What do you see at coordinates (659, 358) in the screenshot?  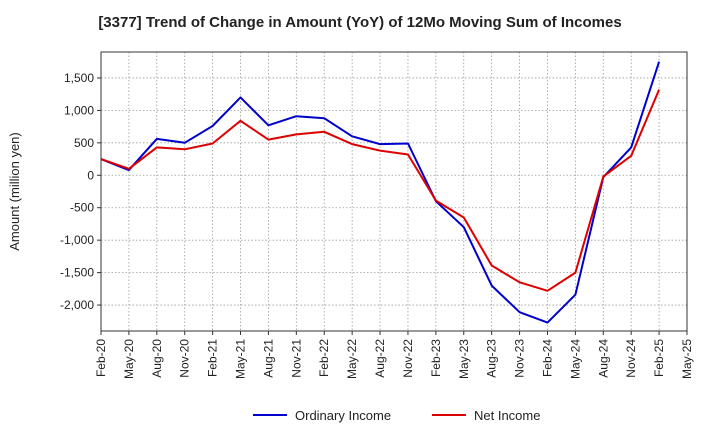 I see `x-tick-label: Feb-25` at bounding box center [659, 358].